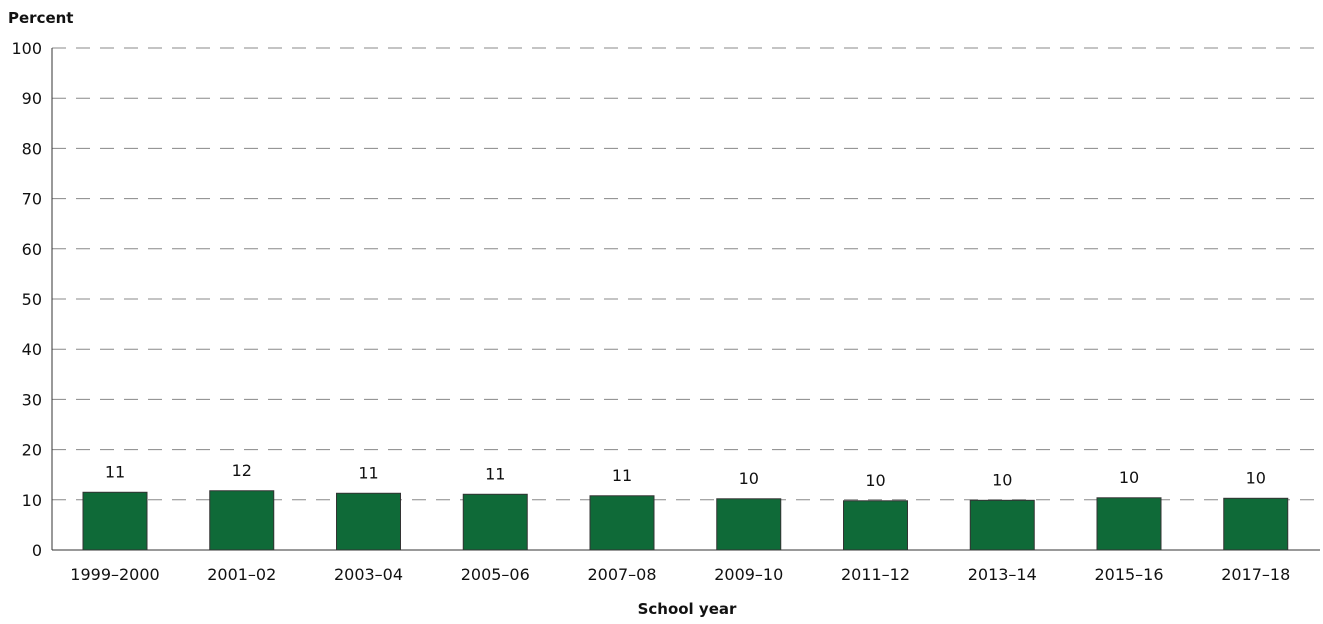 This screenshot has width=1323, height=624. What do you see at coordinates (242, 470) in the screenshot?
I see `data-label: 12` at bounding box center [242, 470].